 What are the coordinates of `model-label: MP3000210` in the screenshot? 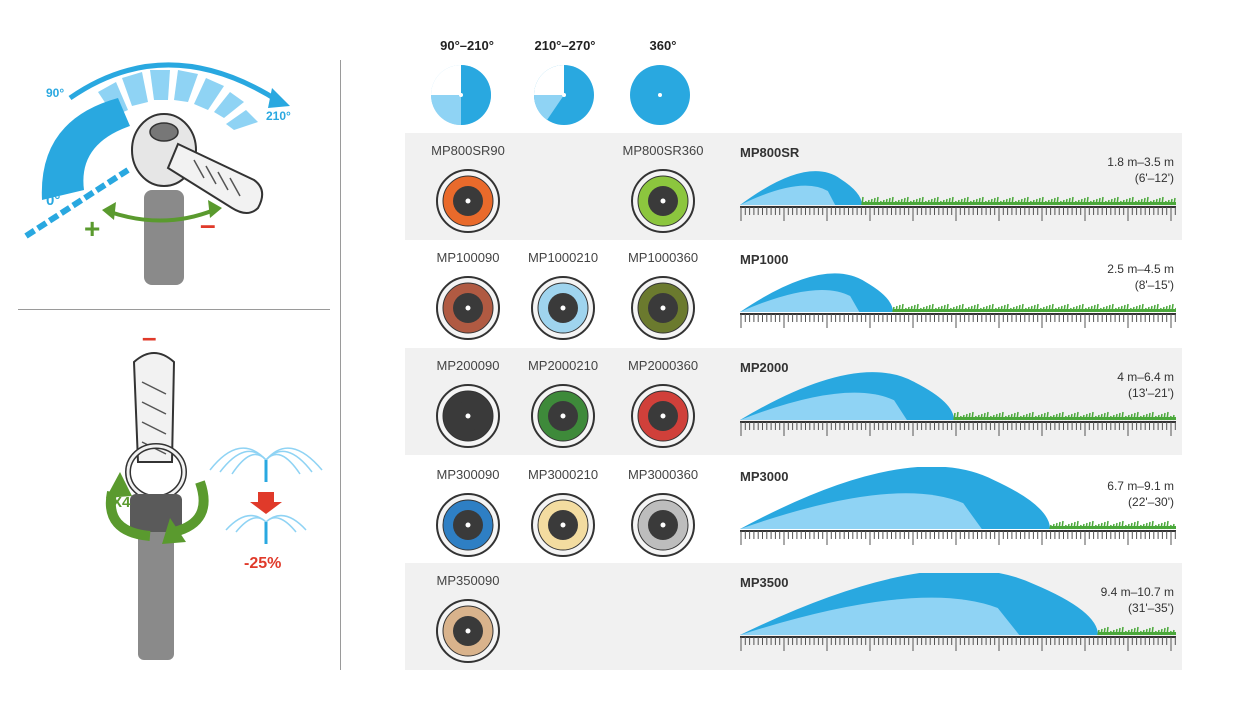 It's located at (563, 474).